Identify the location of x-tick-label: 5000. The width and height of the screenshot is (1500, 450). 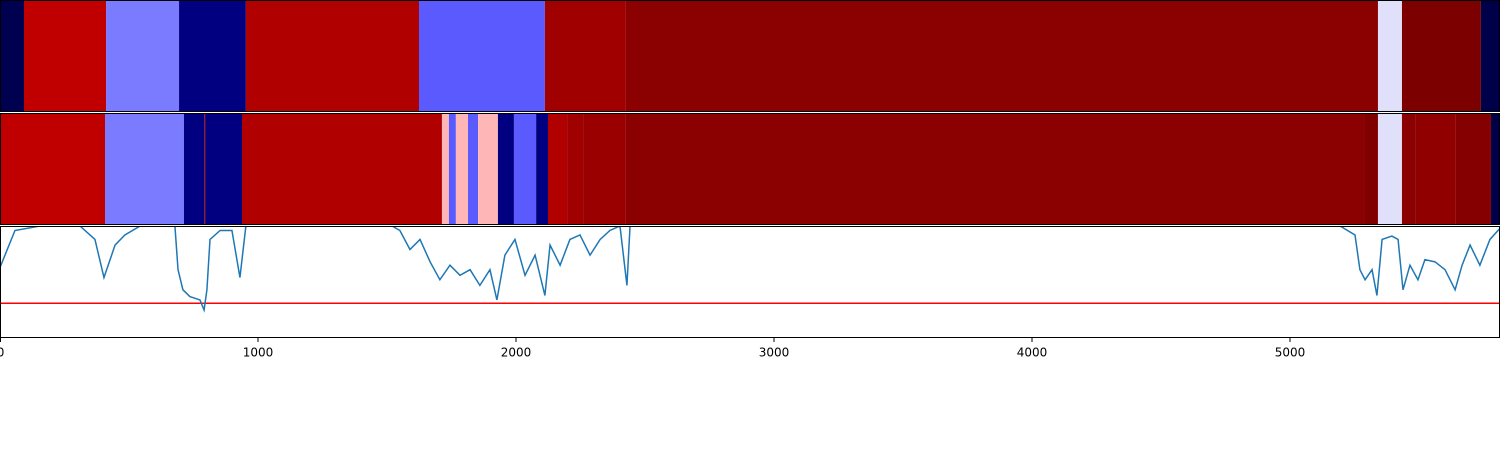
(1290, 353).